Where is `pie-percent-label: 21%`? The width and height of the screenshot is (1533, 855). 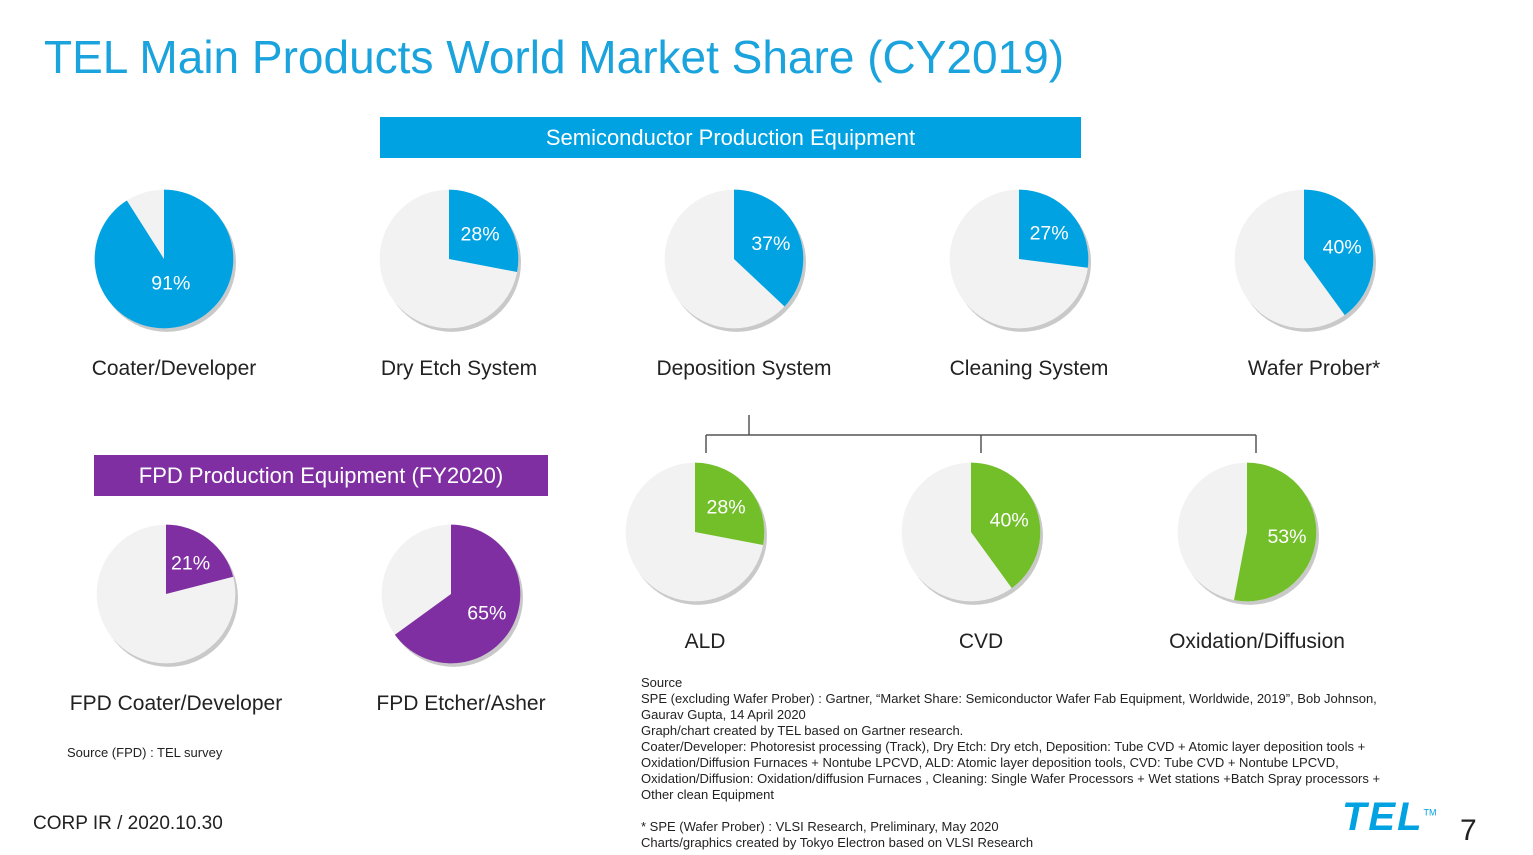
pie-percent-label: 21% is located at coordinates (190, 563).